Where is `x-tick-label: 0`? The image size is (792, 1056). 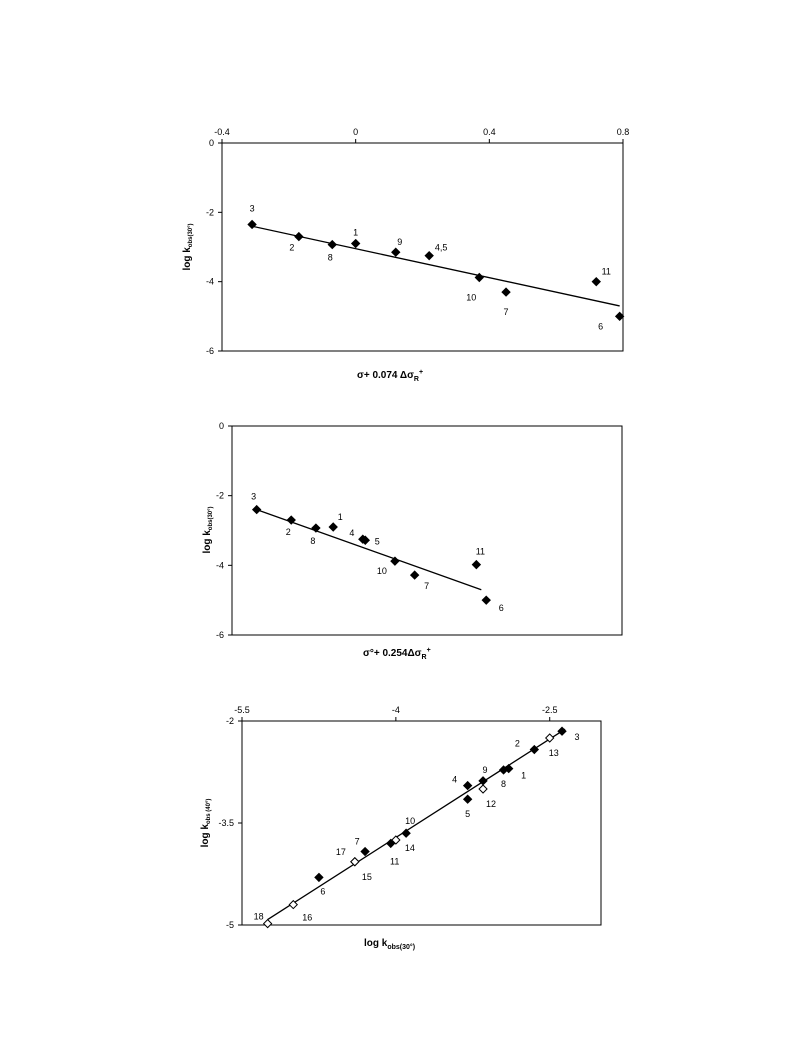
x-tick-label: 0 is located at coordinates (355, 132).